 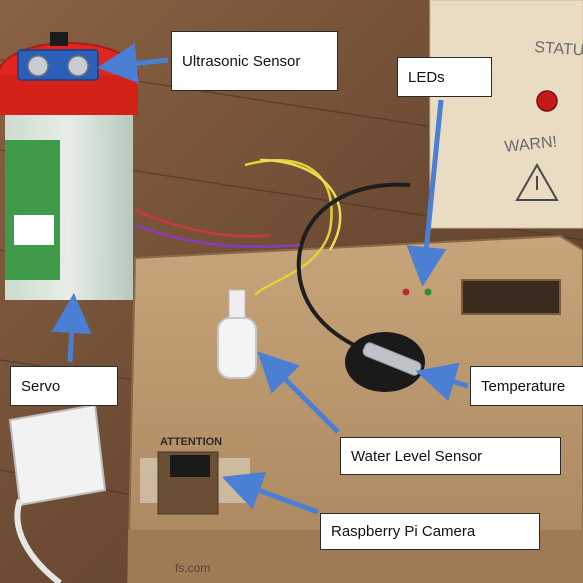 I want to click on jar-barcode, so click(x=34, y=230).